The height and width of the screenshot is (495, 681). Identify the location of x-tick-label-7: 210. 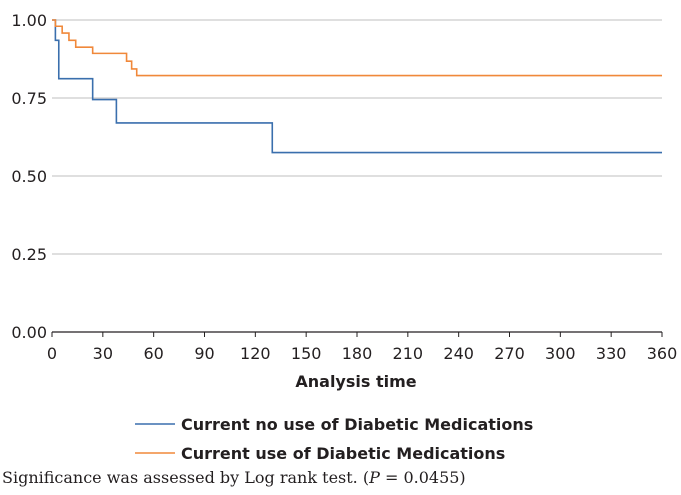
(408, 353).